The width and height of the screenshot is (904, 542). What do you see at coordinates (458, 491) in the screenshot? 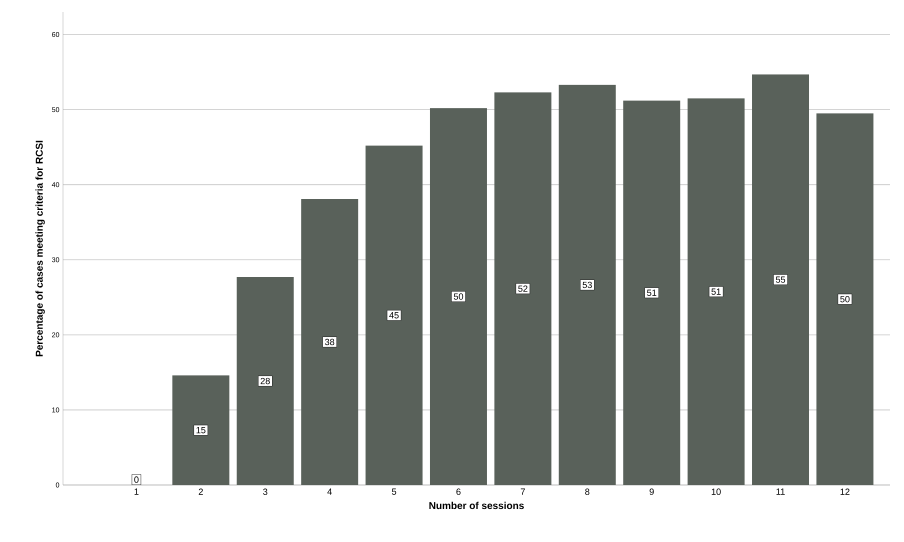
I see `x-tick-label: 6` at bounding box center [458, 491].